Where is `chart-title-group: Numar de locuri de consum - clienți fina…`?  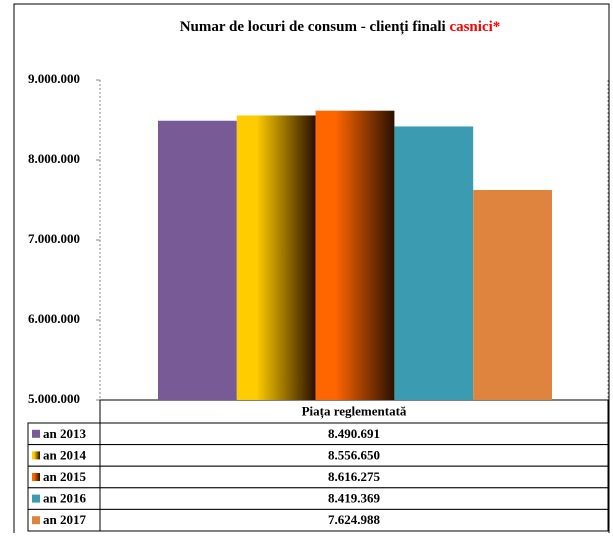 chart-title-group: Numar de locuri de consum - clienți fina… is located at coordinates (340, 27).